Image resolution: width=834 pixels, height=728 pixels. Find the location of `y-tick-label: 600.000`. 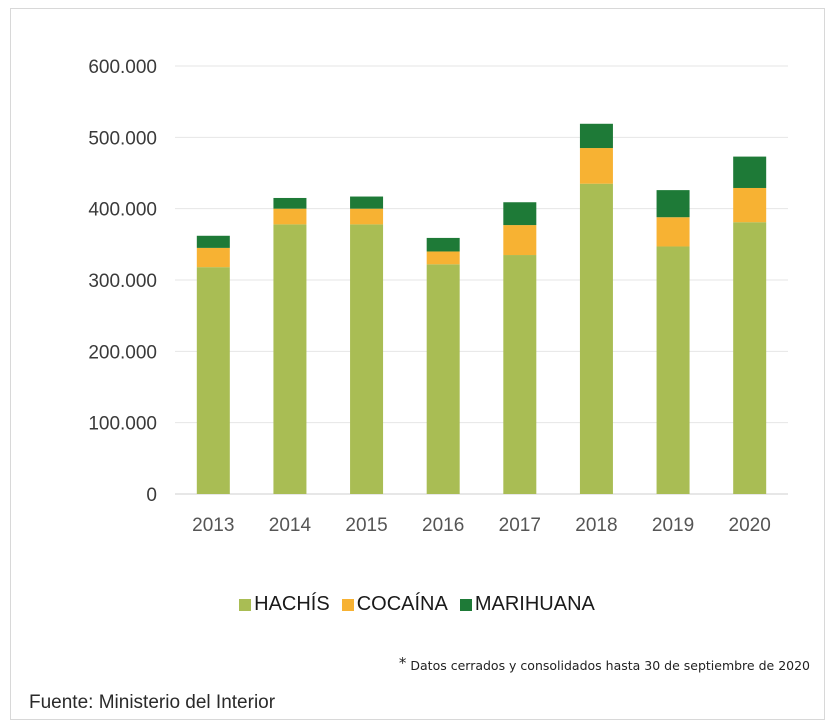

y-tick-label: 600.000 is located at coordinates (122, 67).